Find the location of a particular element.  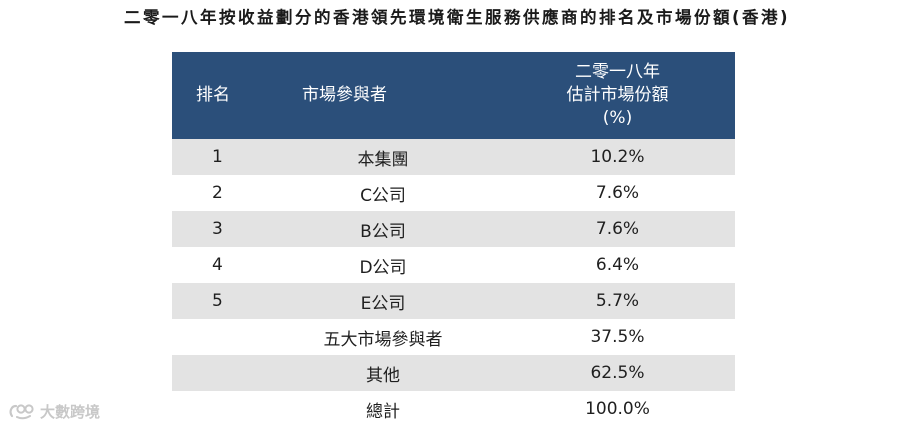

table-row-subtotal: 五大市場參與者 37.5% is located at coordinates (453, 337).